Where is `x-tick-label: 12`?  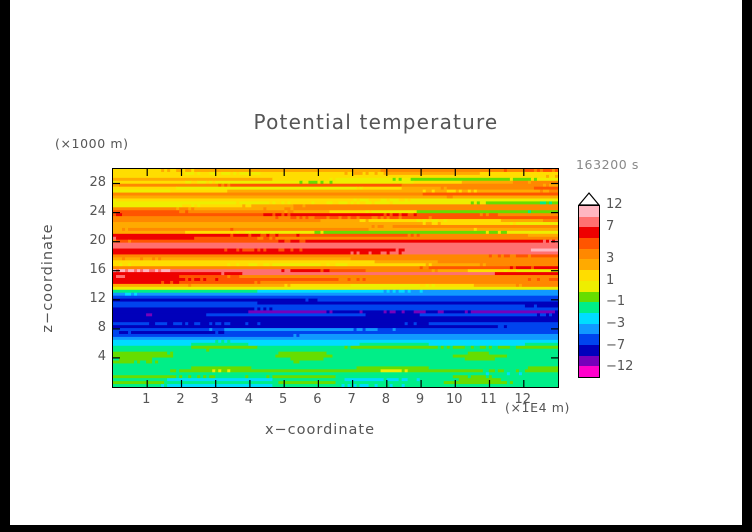
x-tick-label: 12 is located at coordinates (523, 399).